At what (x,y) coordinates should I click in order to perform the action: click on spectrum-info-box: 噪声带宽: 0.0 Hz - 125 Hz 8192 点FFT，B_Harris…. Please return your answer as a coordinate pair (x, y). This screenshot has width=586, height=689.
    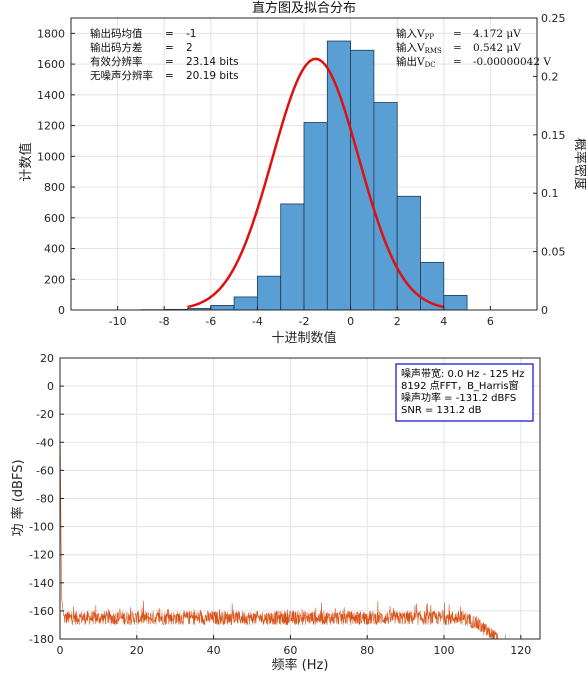
    Looking at the image, I should click on (464, 392).